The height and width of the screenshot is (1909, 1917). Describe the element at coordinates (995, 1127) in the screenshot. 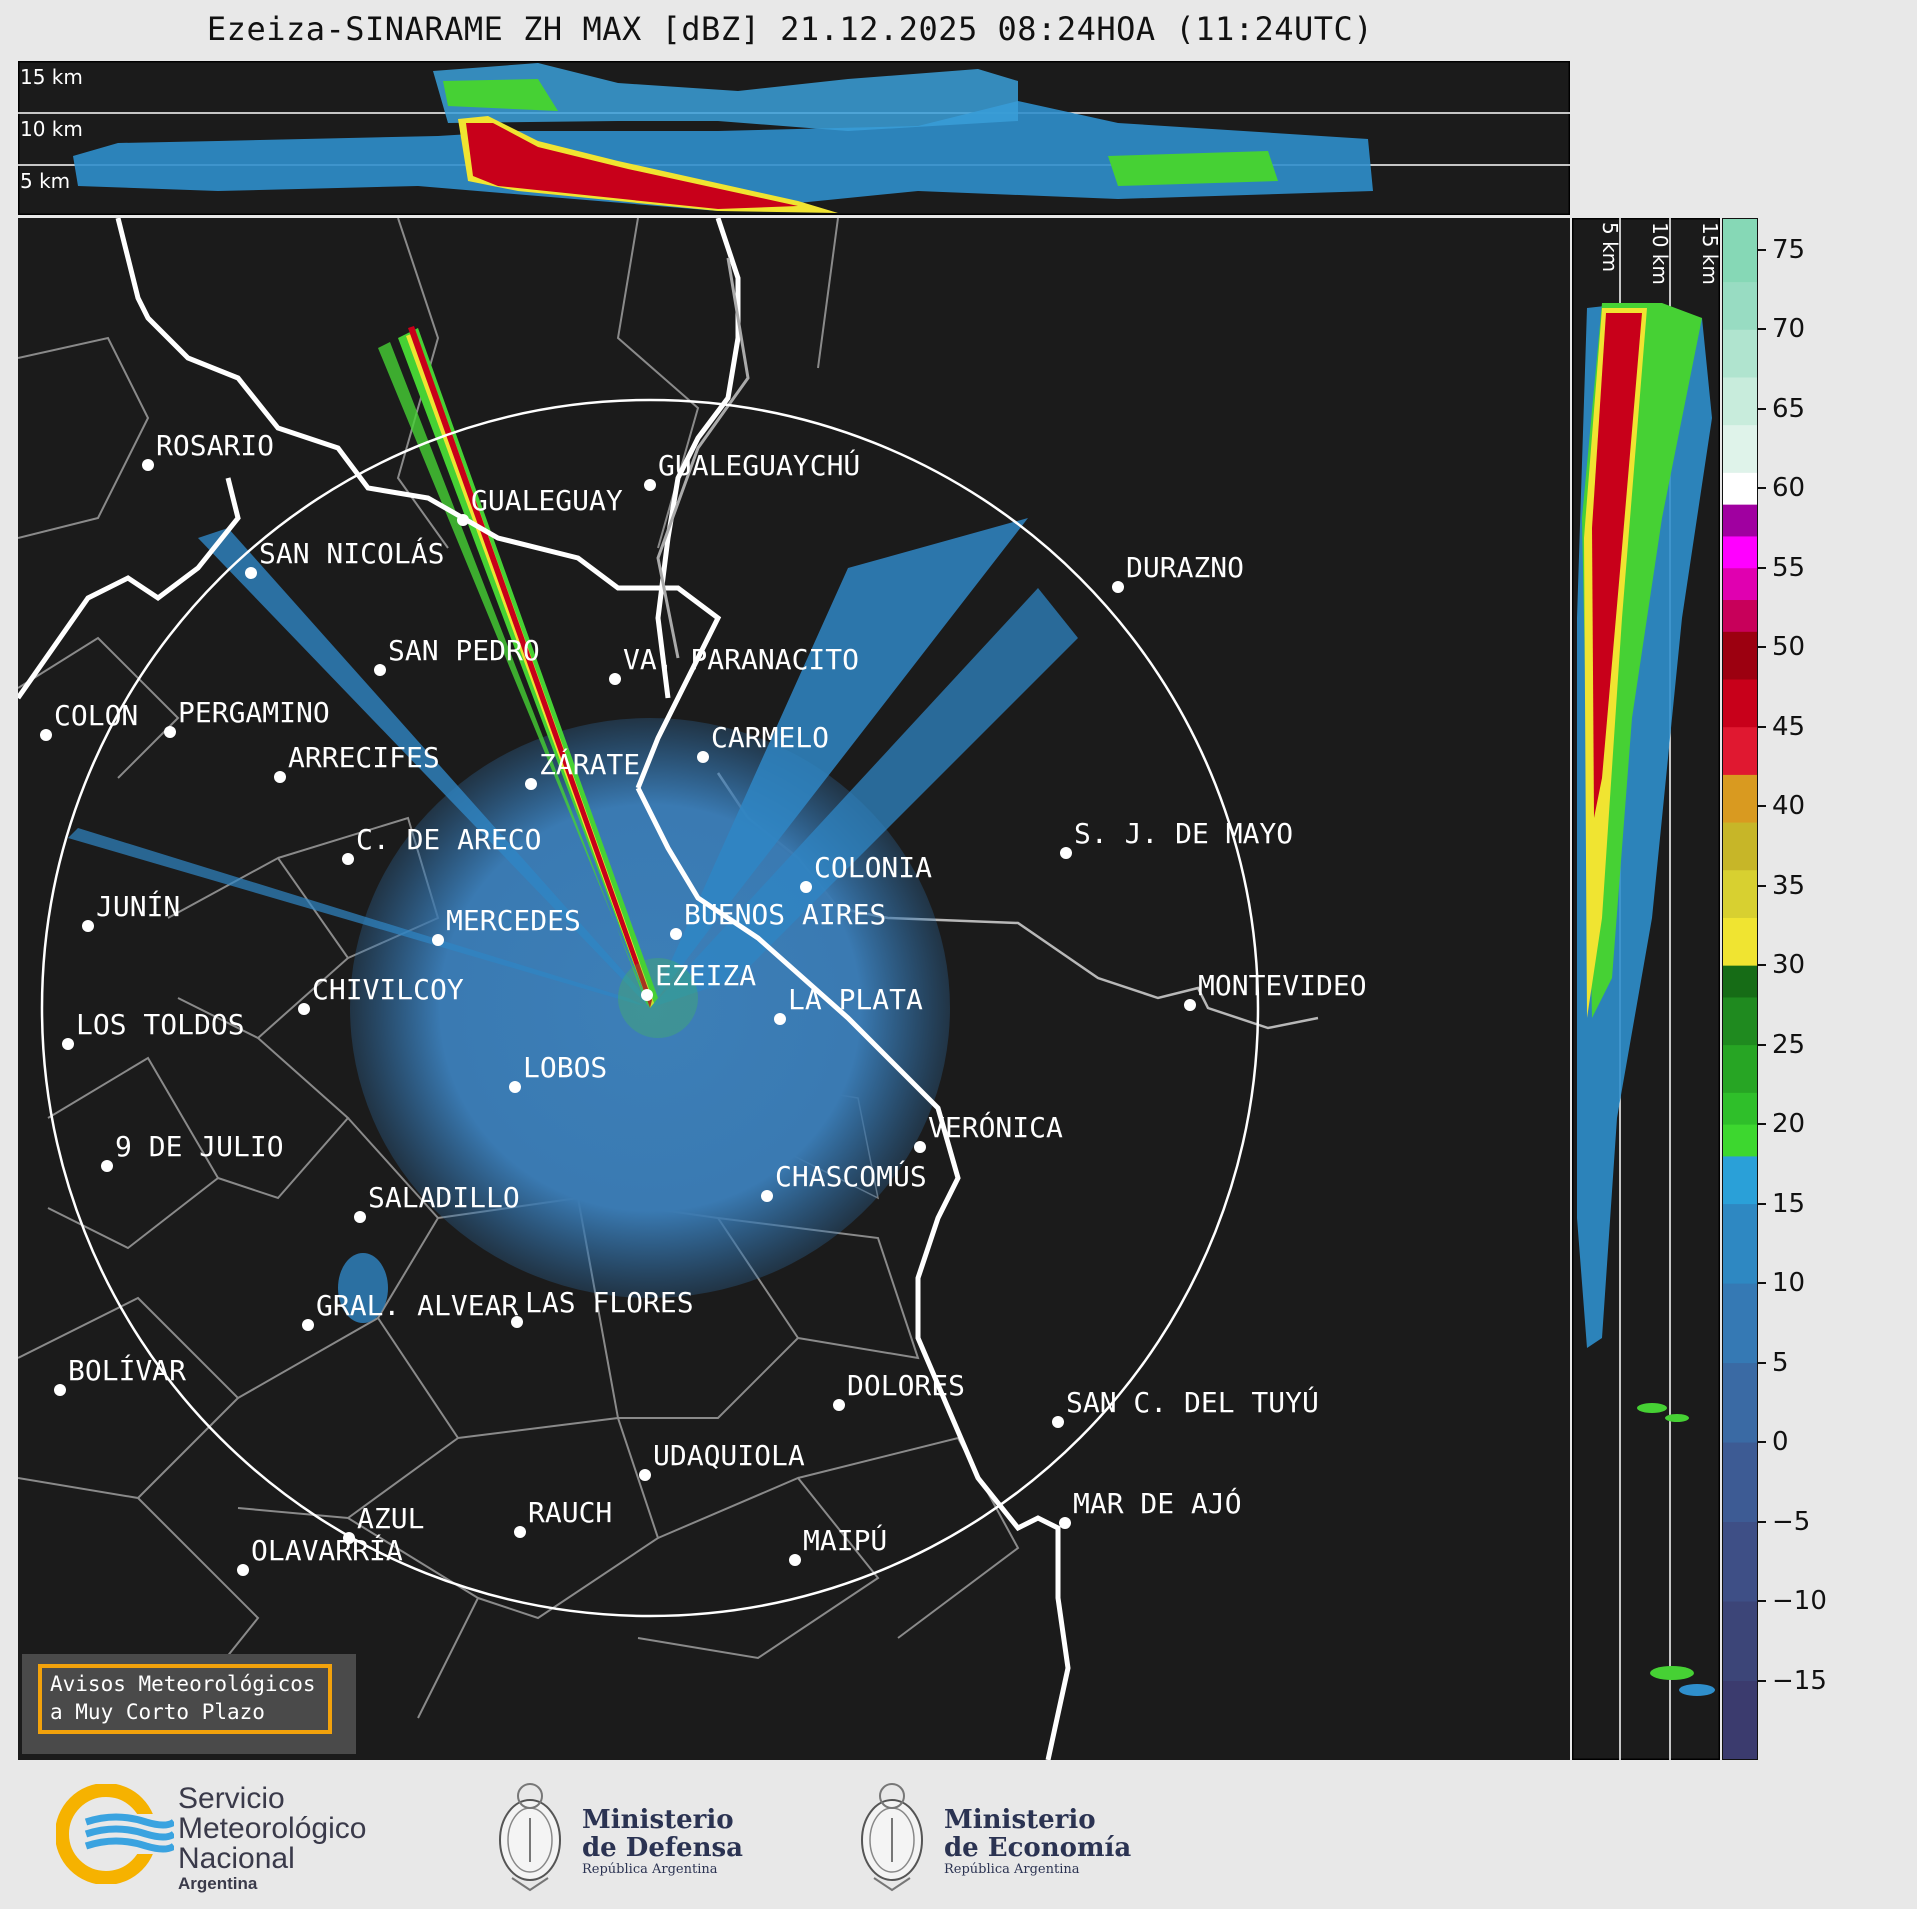

I see `city-label: VERÓNICA` at that location.